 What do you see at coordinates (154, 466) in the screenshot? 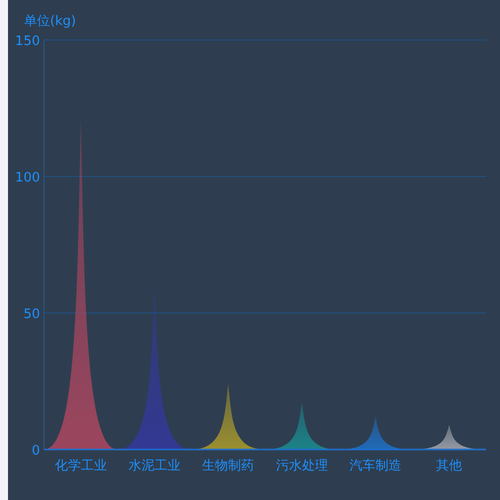
I see `x-tick-label: 水泥工业` at bounding box center [154, 466].